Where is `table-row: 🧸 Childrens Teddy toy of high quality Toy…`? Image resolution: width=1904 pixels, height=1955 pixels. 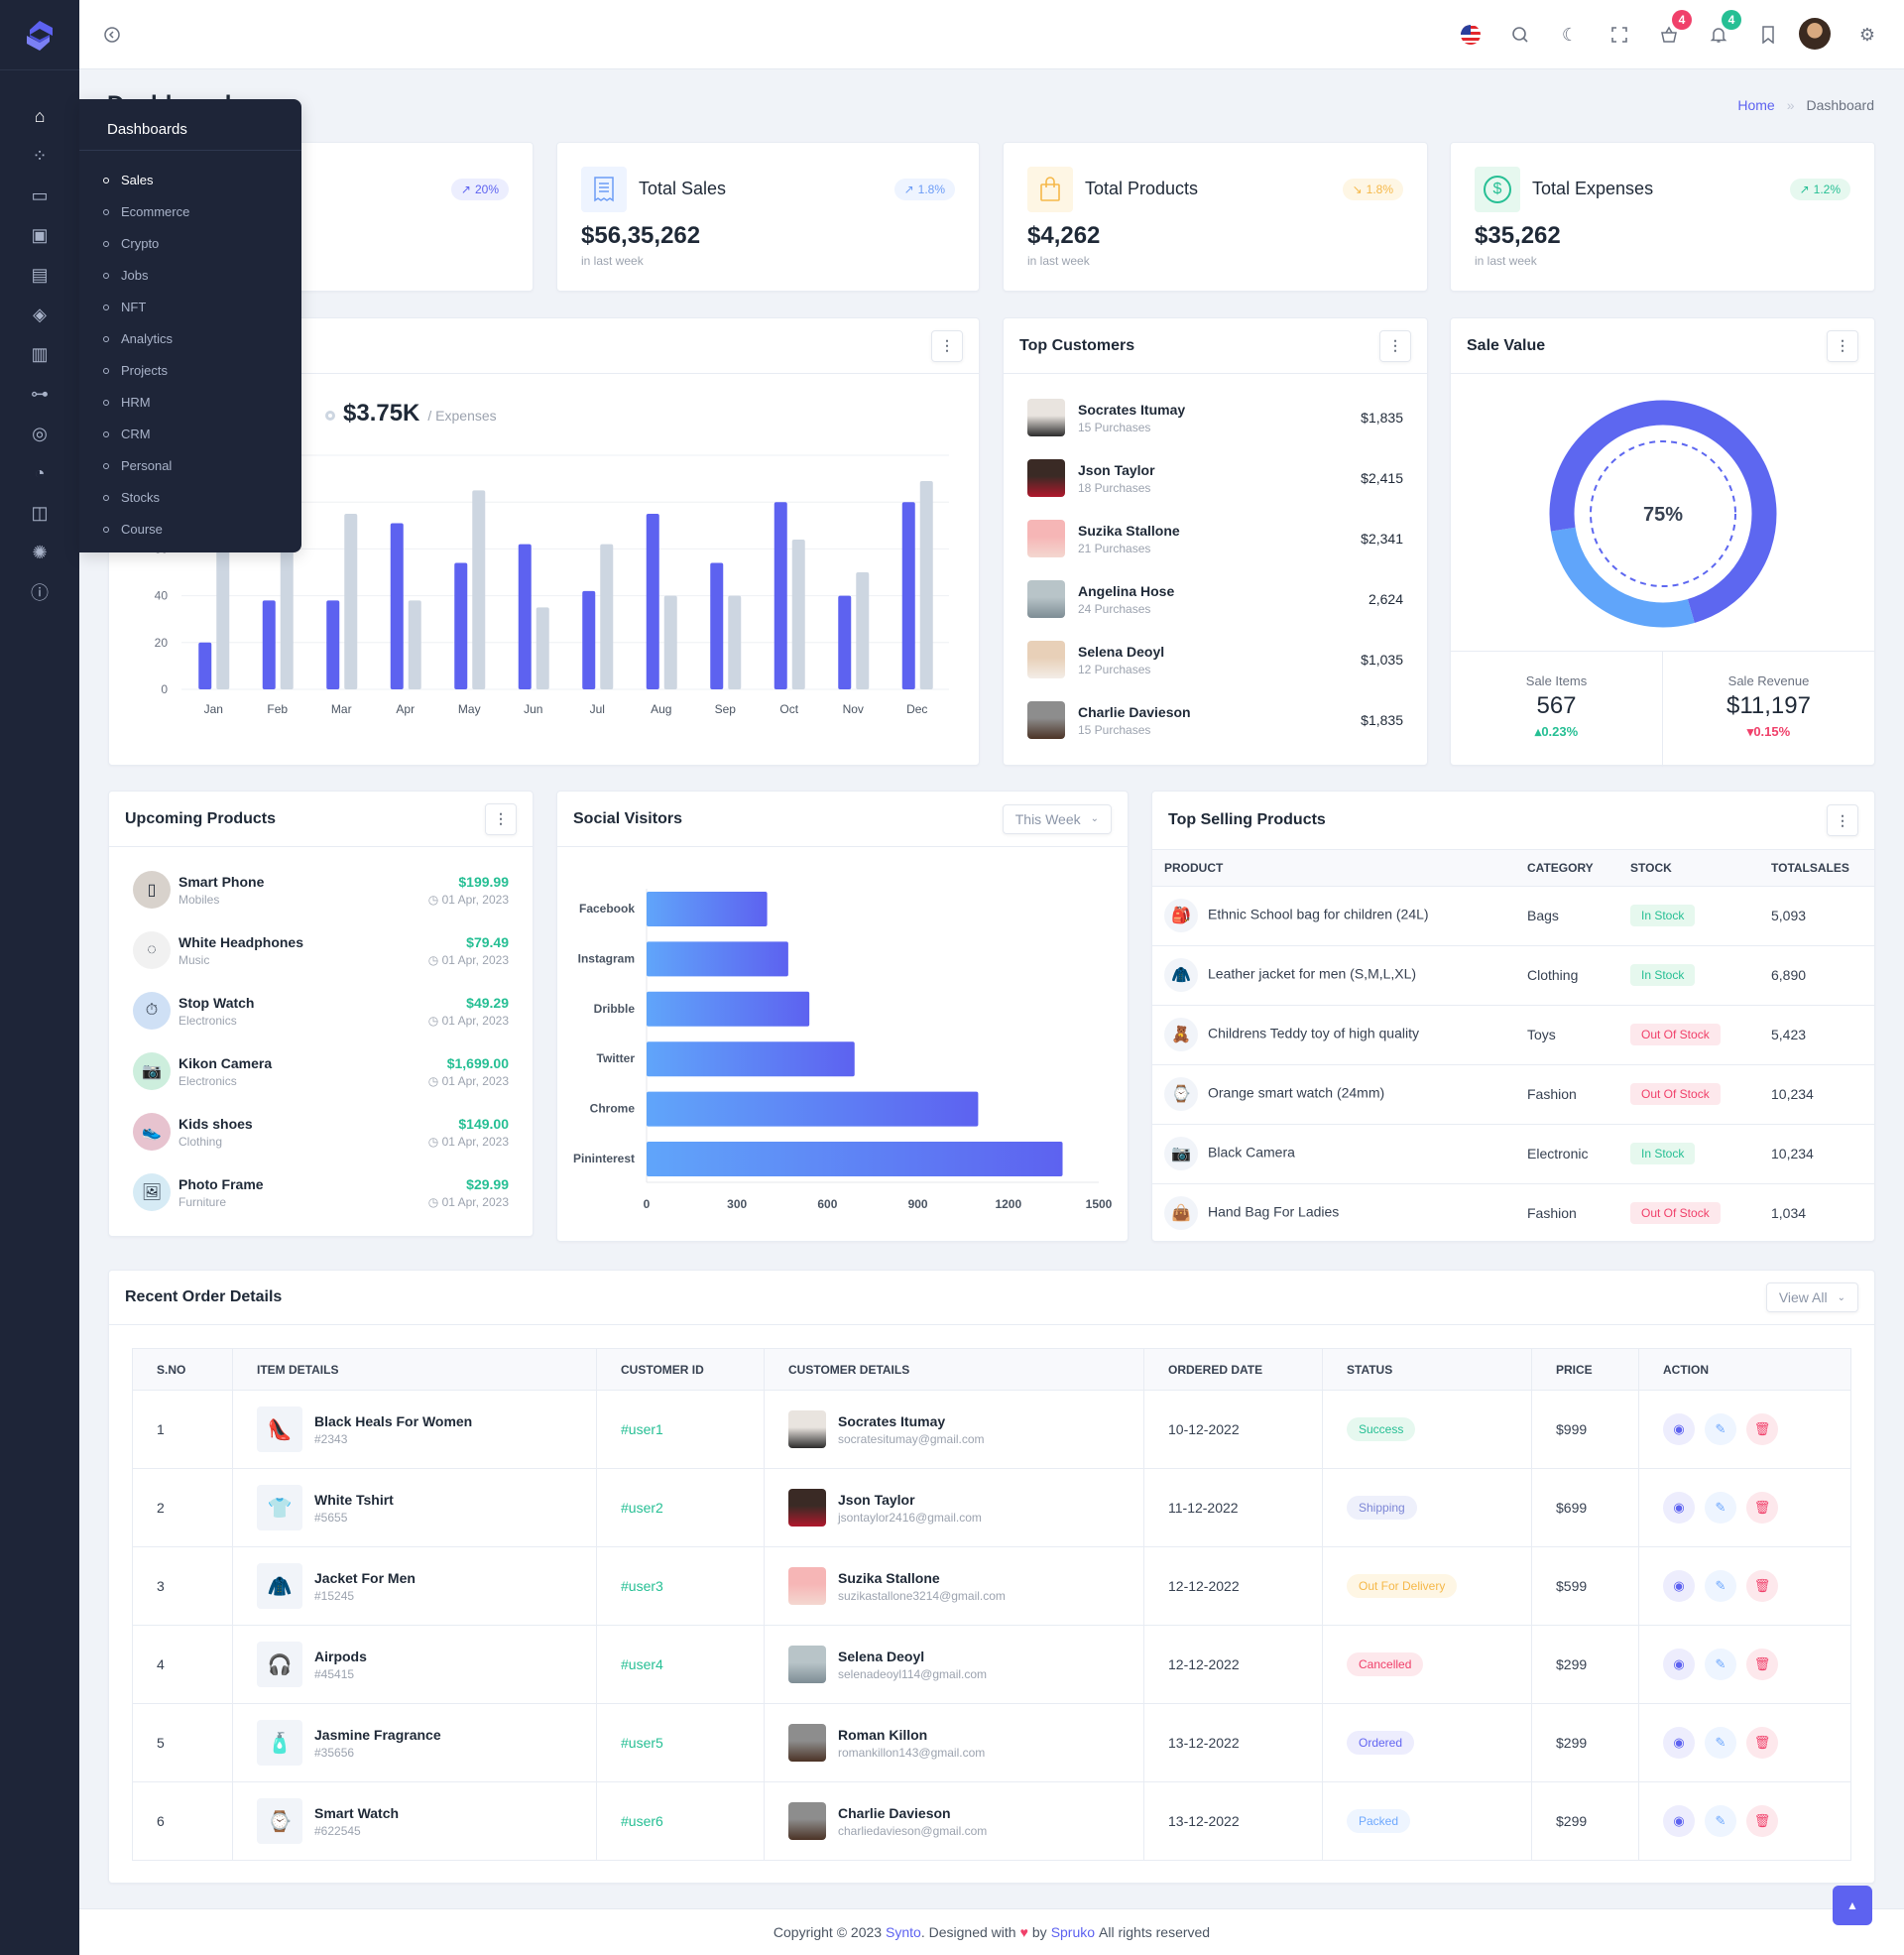
table-row: 🧸 Childrens Teddy toy of high quality Toy… is located at coordinates (1513, 1035).